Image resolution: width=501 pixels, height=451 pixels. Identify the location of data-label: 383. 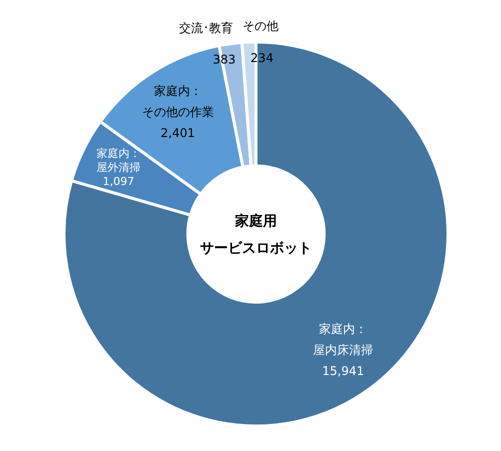
(224, 59).